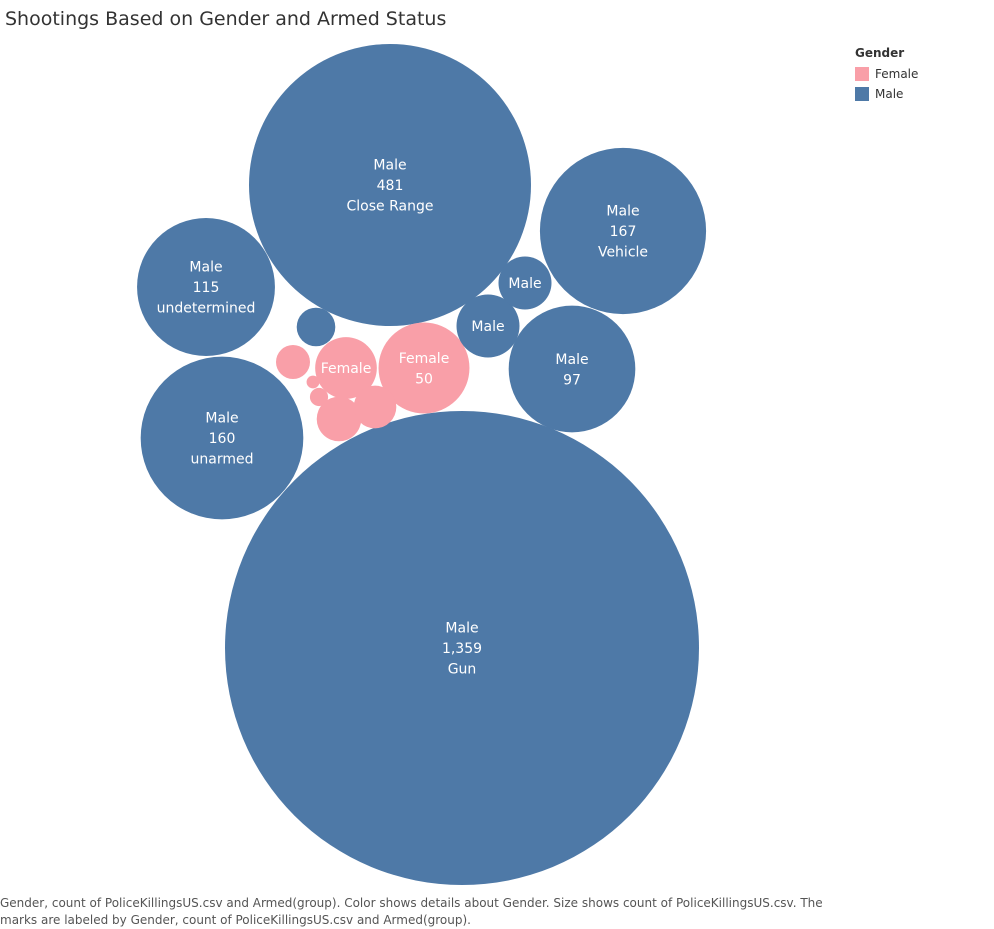  Describe the element at coordinates (897, 74) in the screenshot. I see `legend-label-female: Female` at that location.